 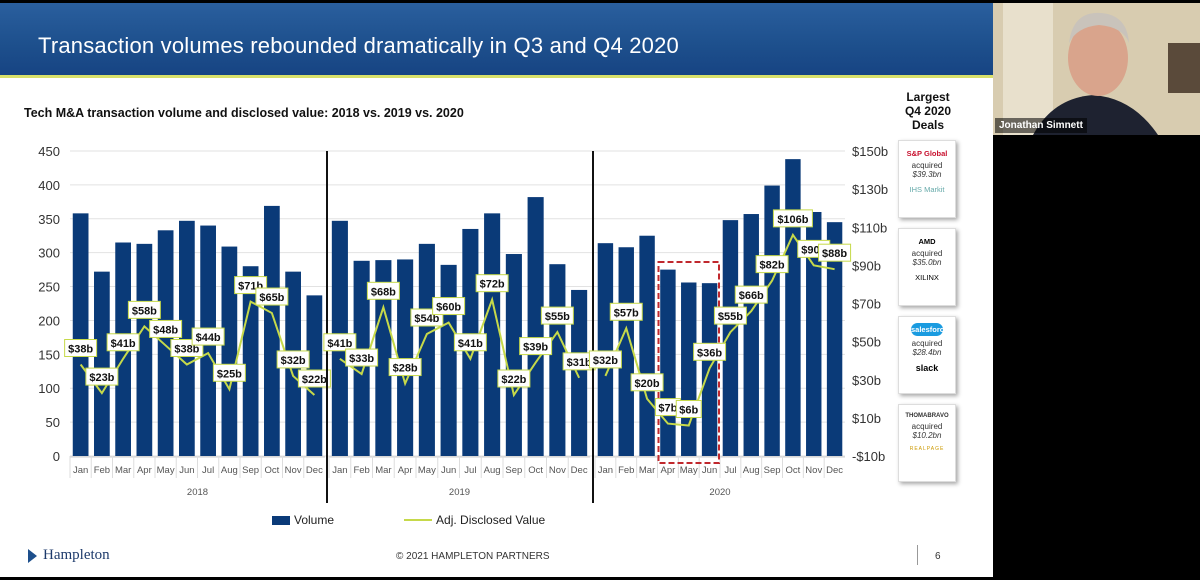 I want to click on month-tick: Feb, so click(x=626, y=470).